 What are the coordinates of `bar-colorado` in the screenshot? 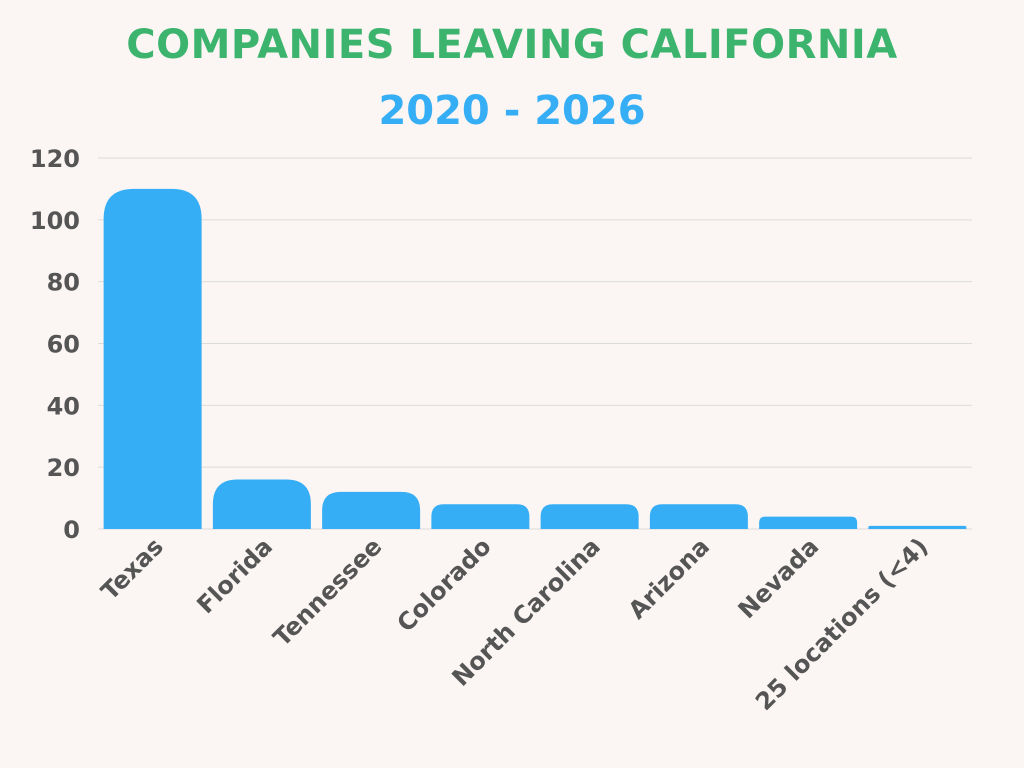 It's located at (480, 516).